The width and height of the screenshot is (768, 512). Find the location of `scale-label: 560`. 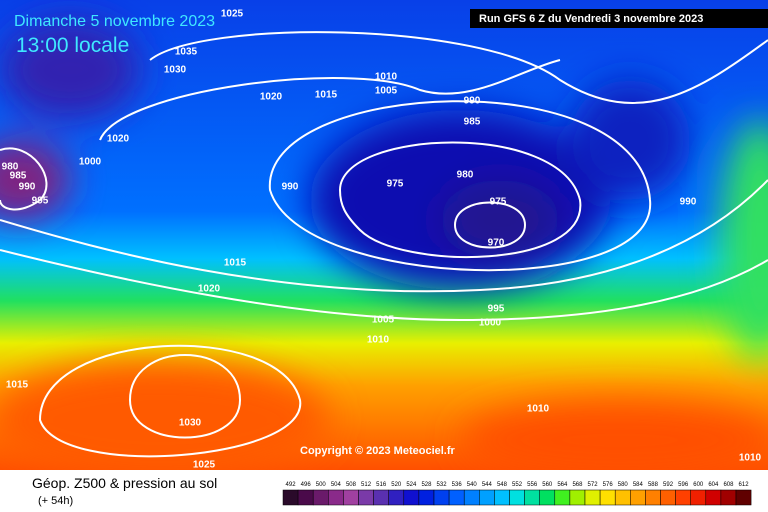

scale-label: 560 is located at coordinates (547, 485).